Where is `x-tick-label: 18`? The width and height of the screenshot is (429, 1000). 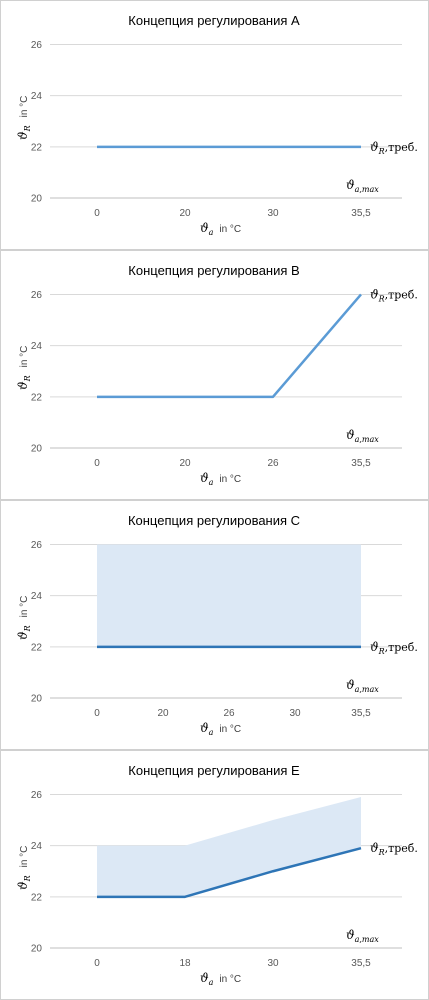 x-tick-label: 18 is located at coordinates (185, 963).